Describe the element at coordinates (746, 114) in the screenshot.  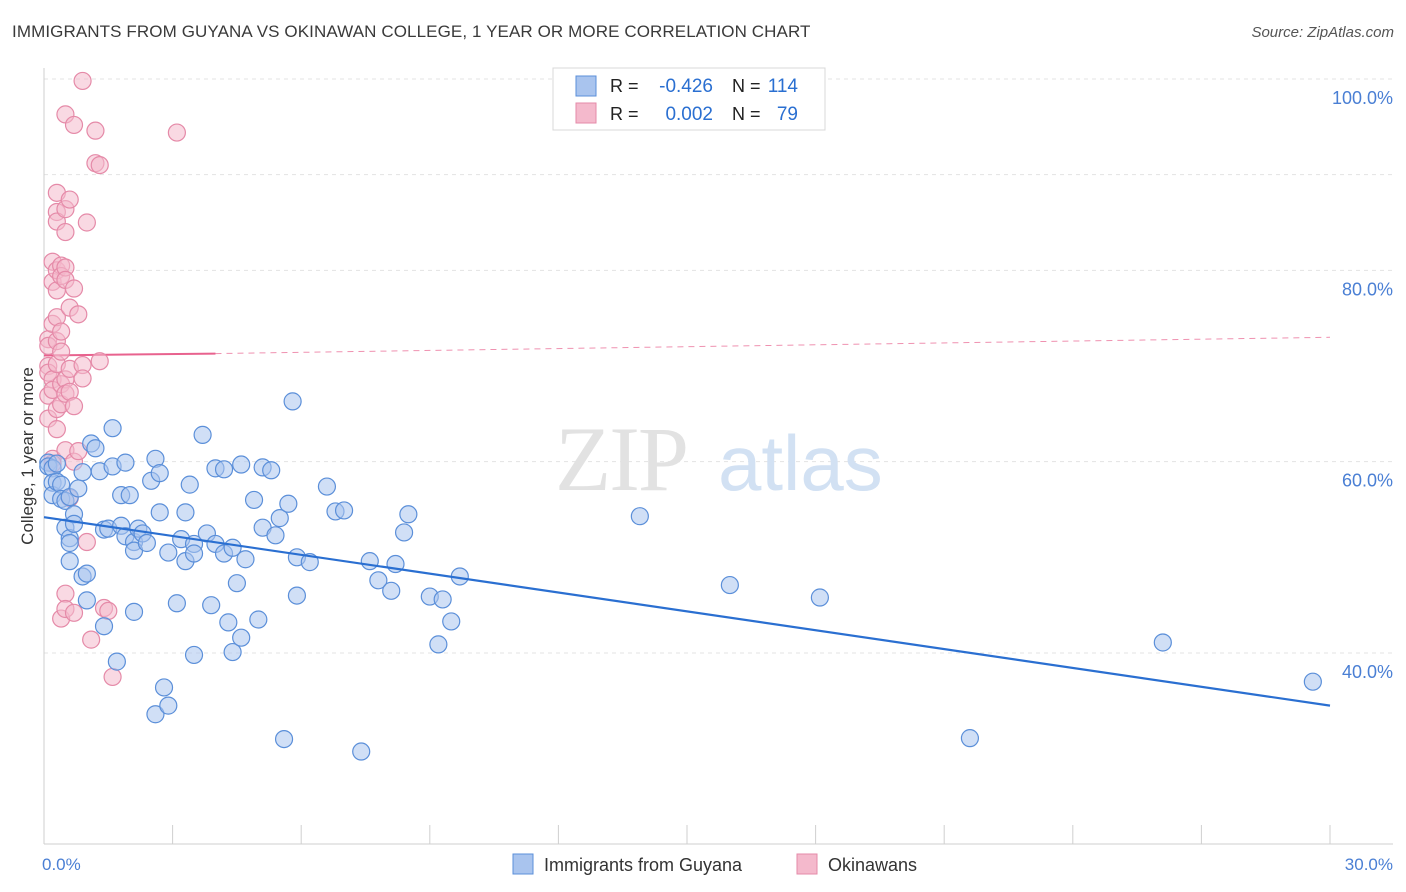
I see `stats-n-label-okinawans: N =` at that location.